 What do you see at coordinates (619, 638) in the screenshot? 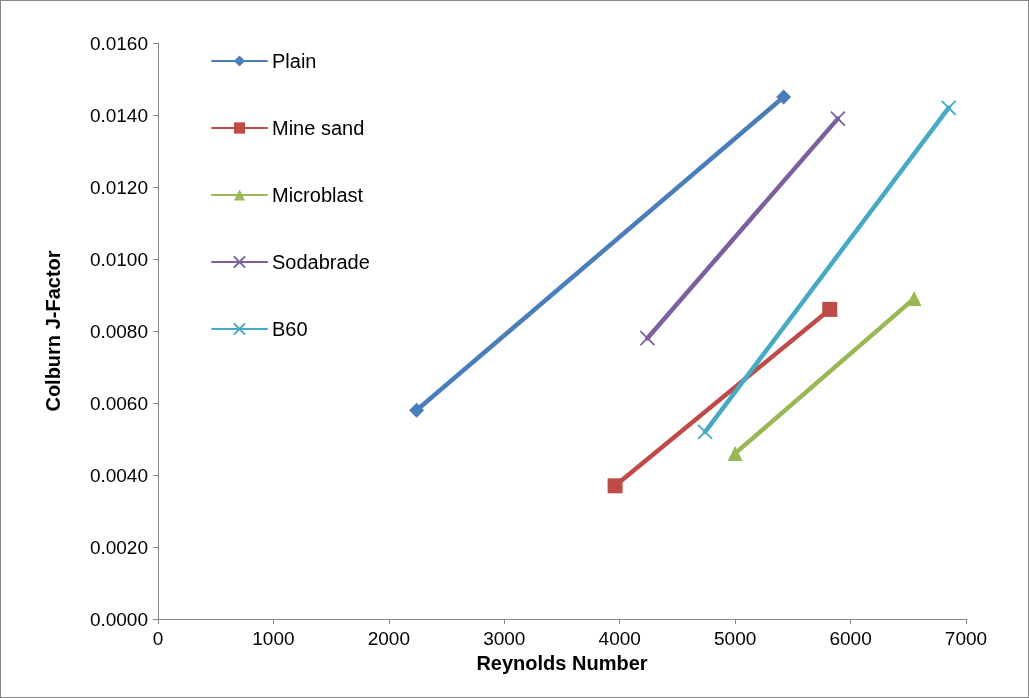
I see `x-tick-label: 4000` at bounding box center [619, 638].